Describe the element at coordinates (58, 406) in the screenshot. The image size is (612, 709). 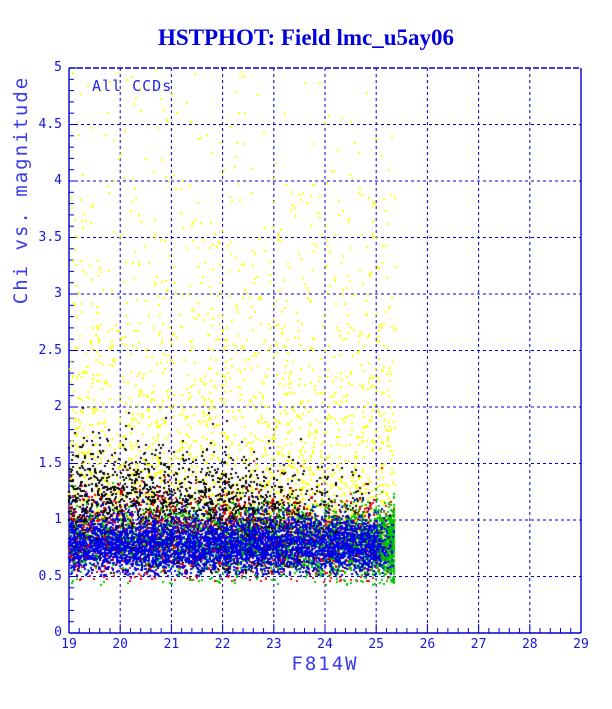
I see `y-tick-label-2: 2` at that location.